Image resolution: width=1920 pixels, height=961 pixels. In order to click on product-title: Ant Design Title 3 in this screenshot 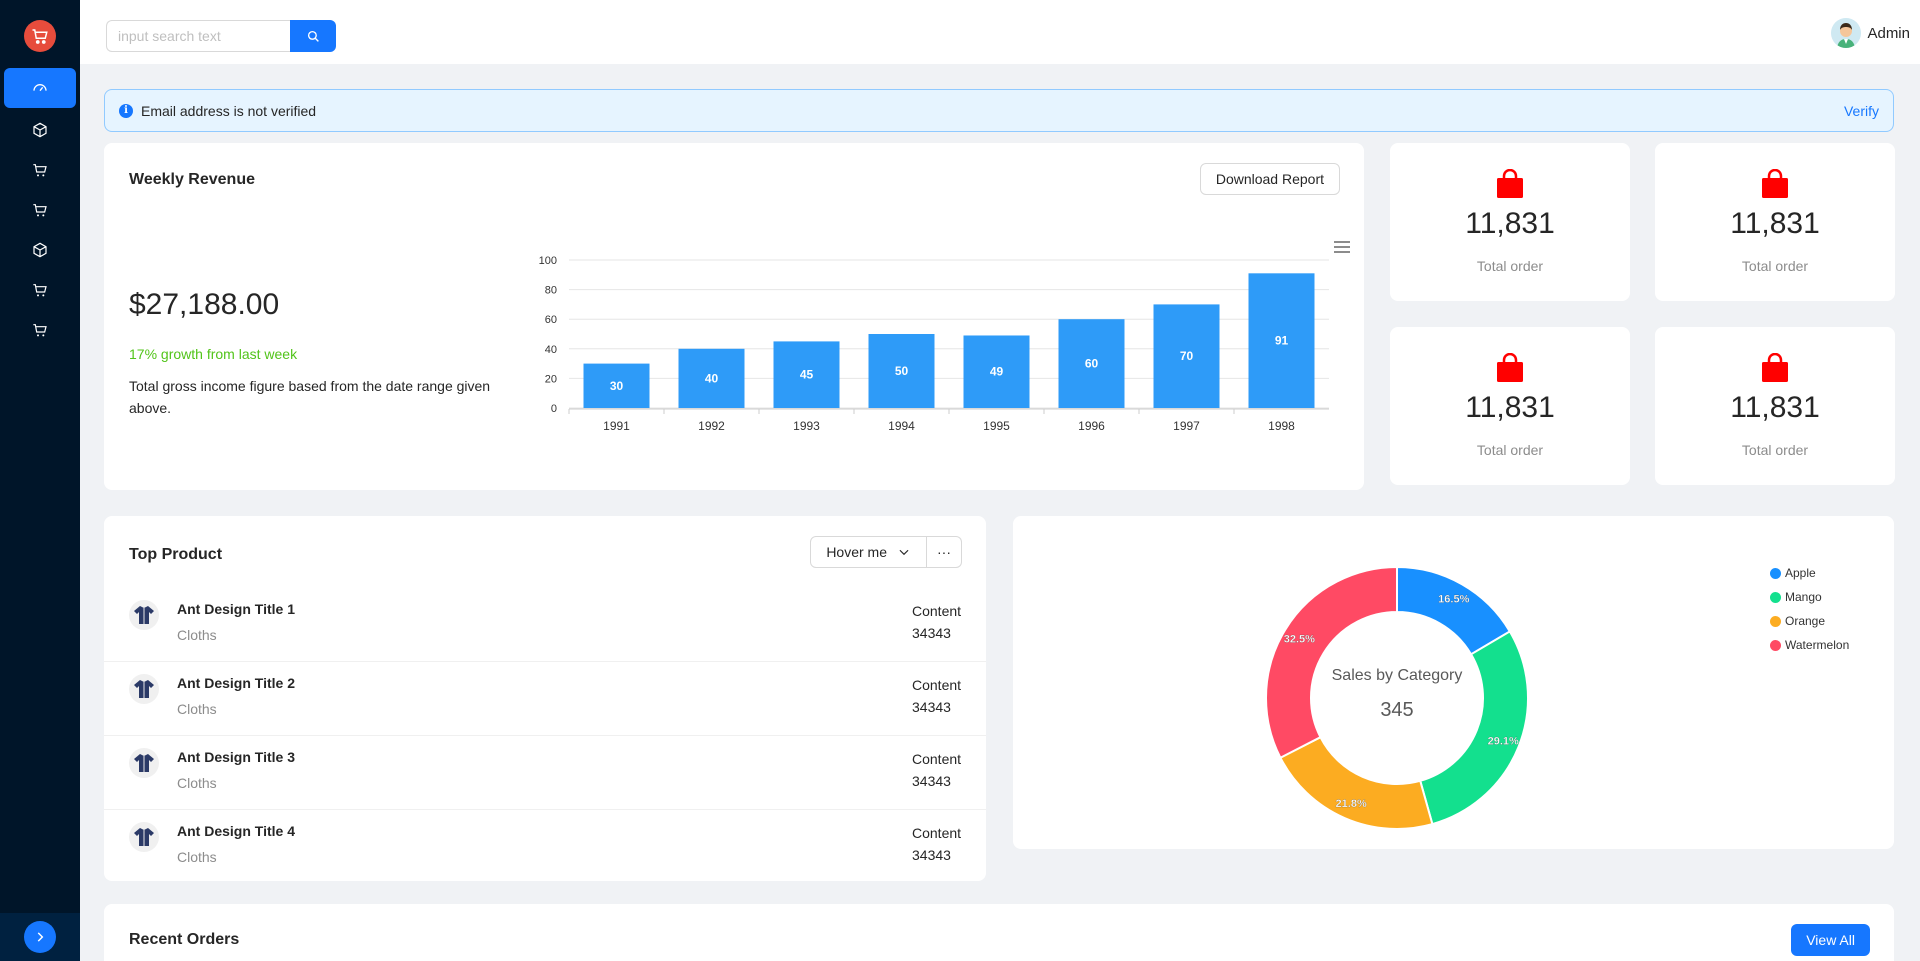, I will do `click(236, 757)`.